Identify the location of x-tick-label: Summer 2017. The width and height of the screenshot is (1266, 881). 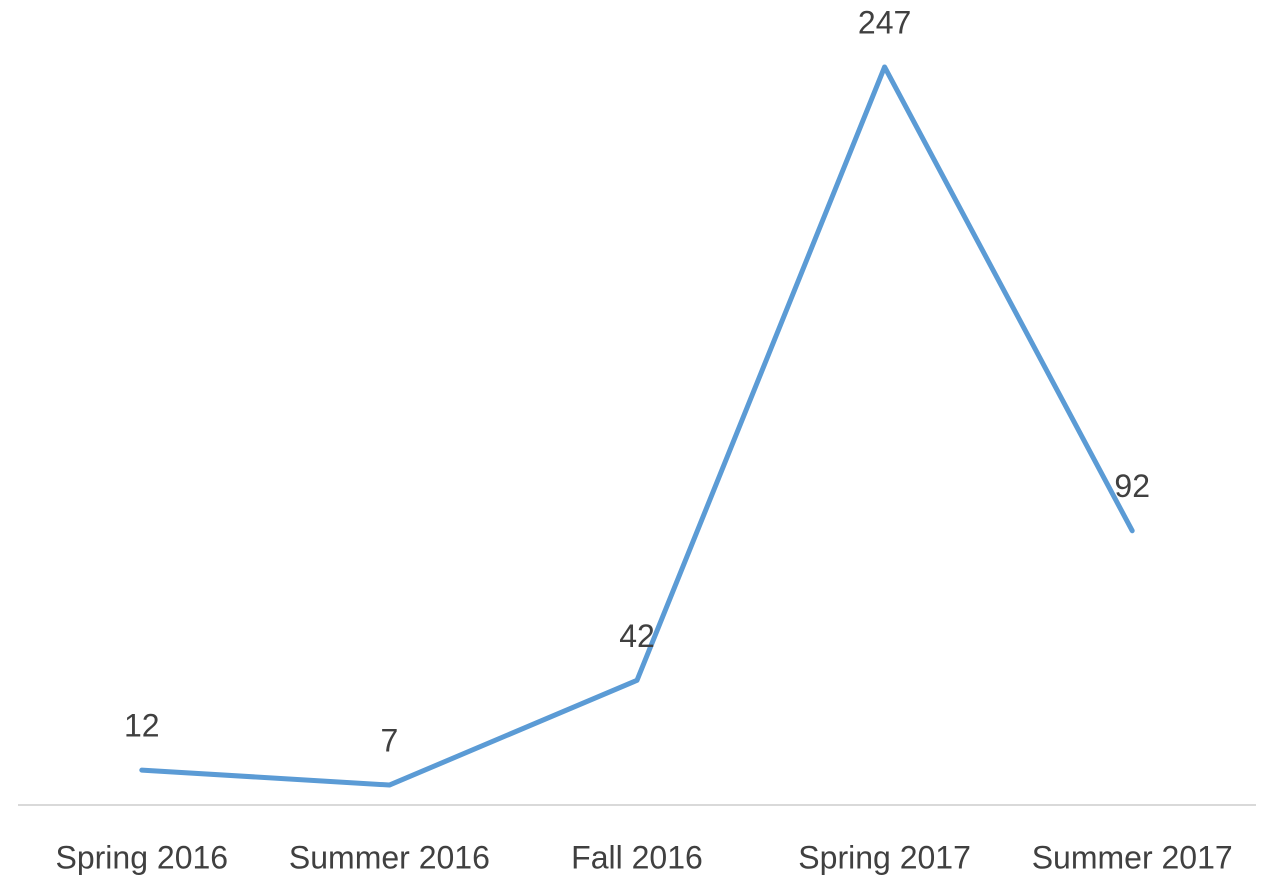
(1132, 857).